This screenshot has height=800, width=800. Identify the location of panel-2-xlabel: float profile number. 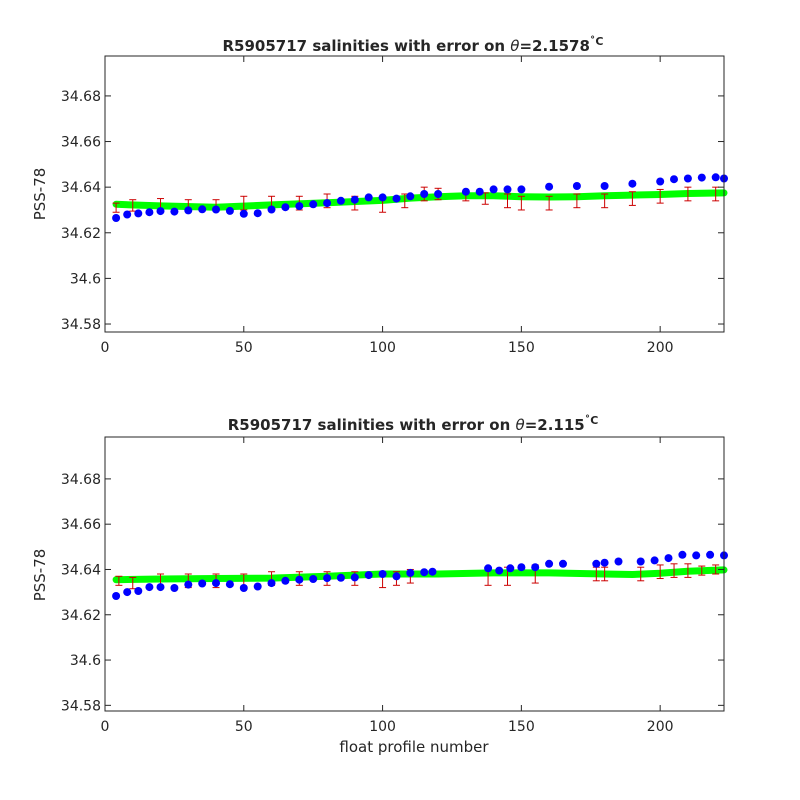
(414, 747).